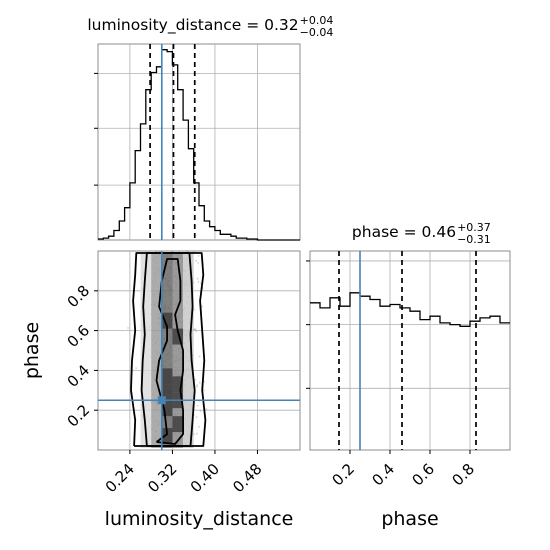 The width and height of the screenshot is (550, 550). What do you see at coordinates (79, 297) in the screenshot?
I see `density-ytick-label: 0.8` at bounding box center [79, 297].